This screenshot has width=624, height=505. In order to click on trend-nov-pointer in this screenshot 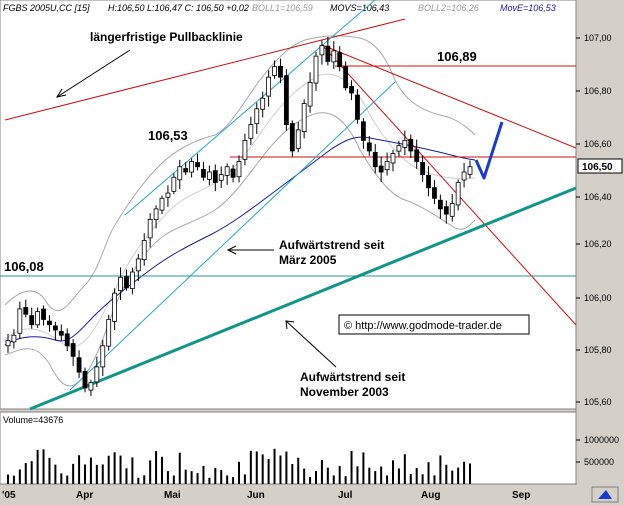, I will do `click(311, 344)`.